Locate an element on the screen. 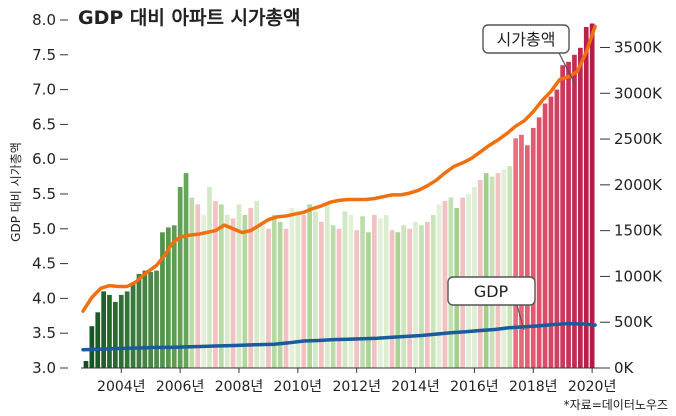  x-tick-label: 2008년 is located at coordinates (239, 387).